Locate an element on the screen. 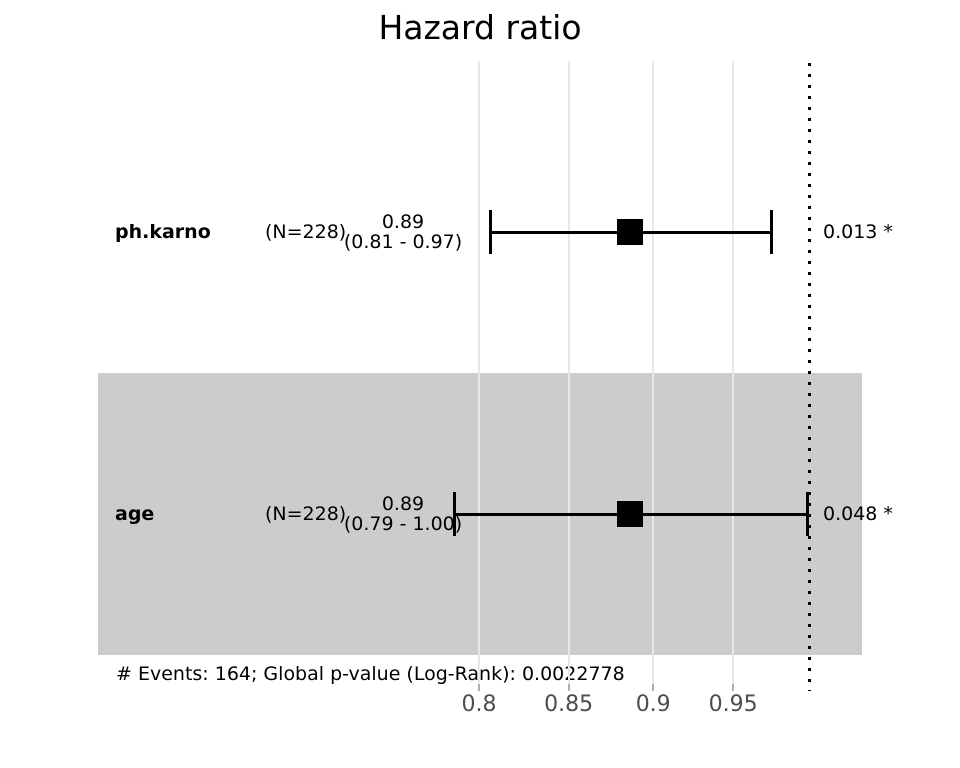 The height and width of the screenshot is (768, 960). estimate-ci-label: 0.89 (0.81 - 0.97) is located at coordinates (403, 232).